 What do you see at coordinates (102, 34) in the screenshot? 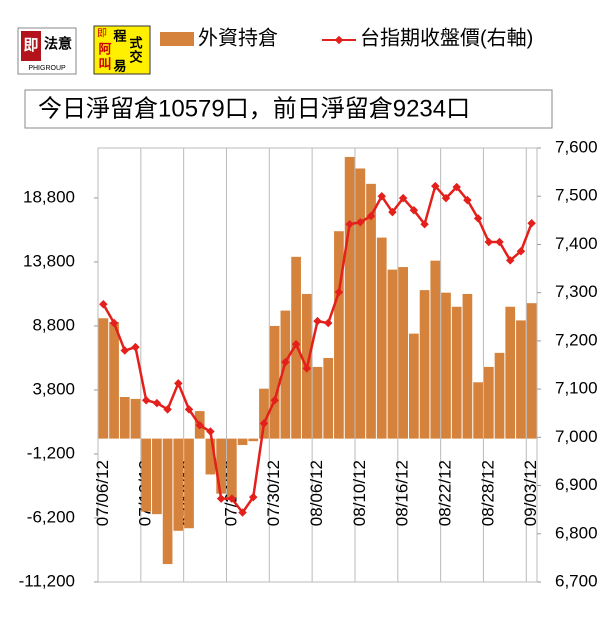
I see `logo2-char: 即` at bounding box center [102, 34].